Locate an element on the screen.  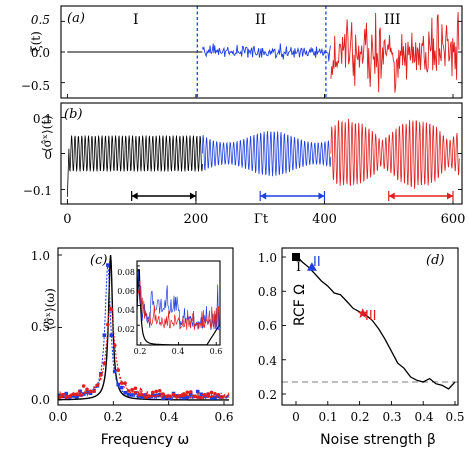
panel-d-series is located at coordinates (370, 321).